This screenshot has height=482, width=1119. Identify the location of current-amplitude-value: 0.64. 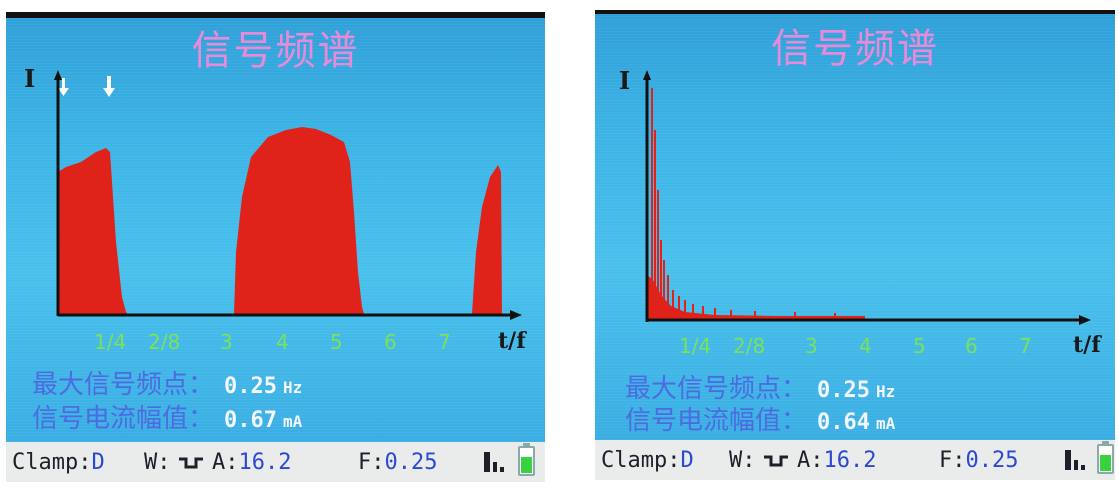
(843, 422).